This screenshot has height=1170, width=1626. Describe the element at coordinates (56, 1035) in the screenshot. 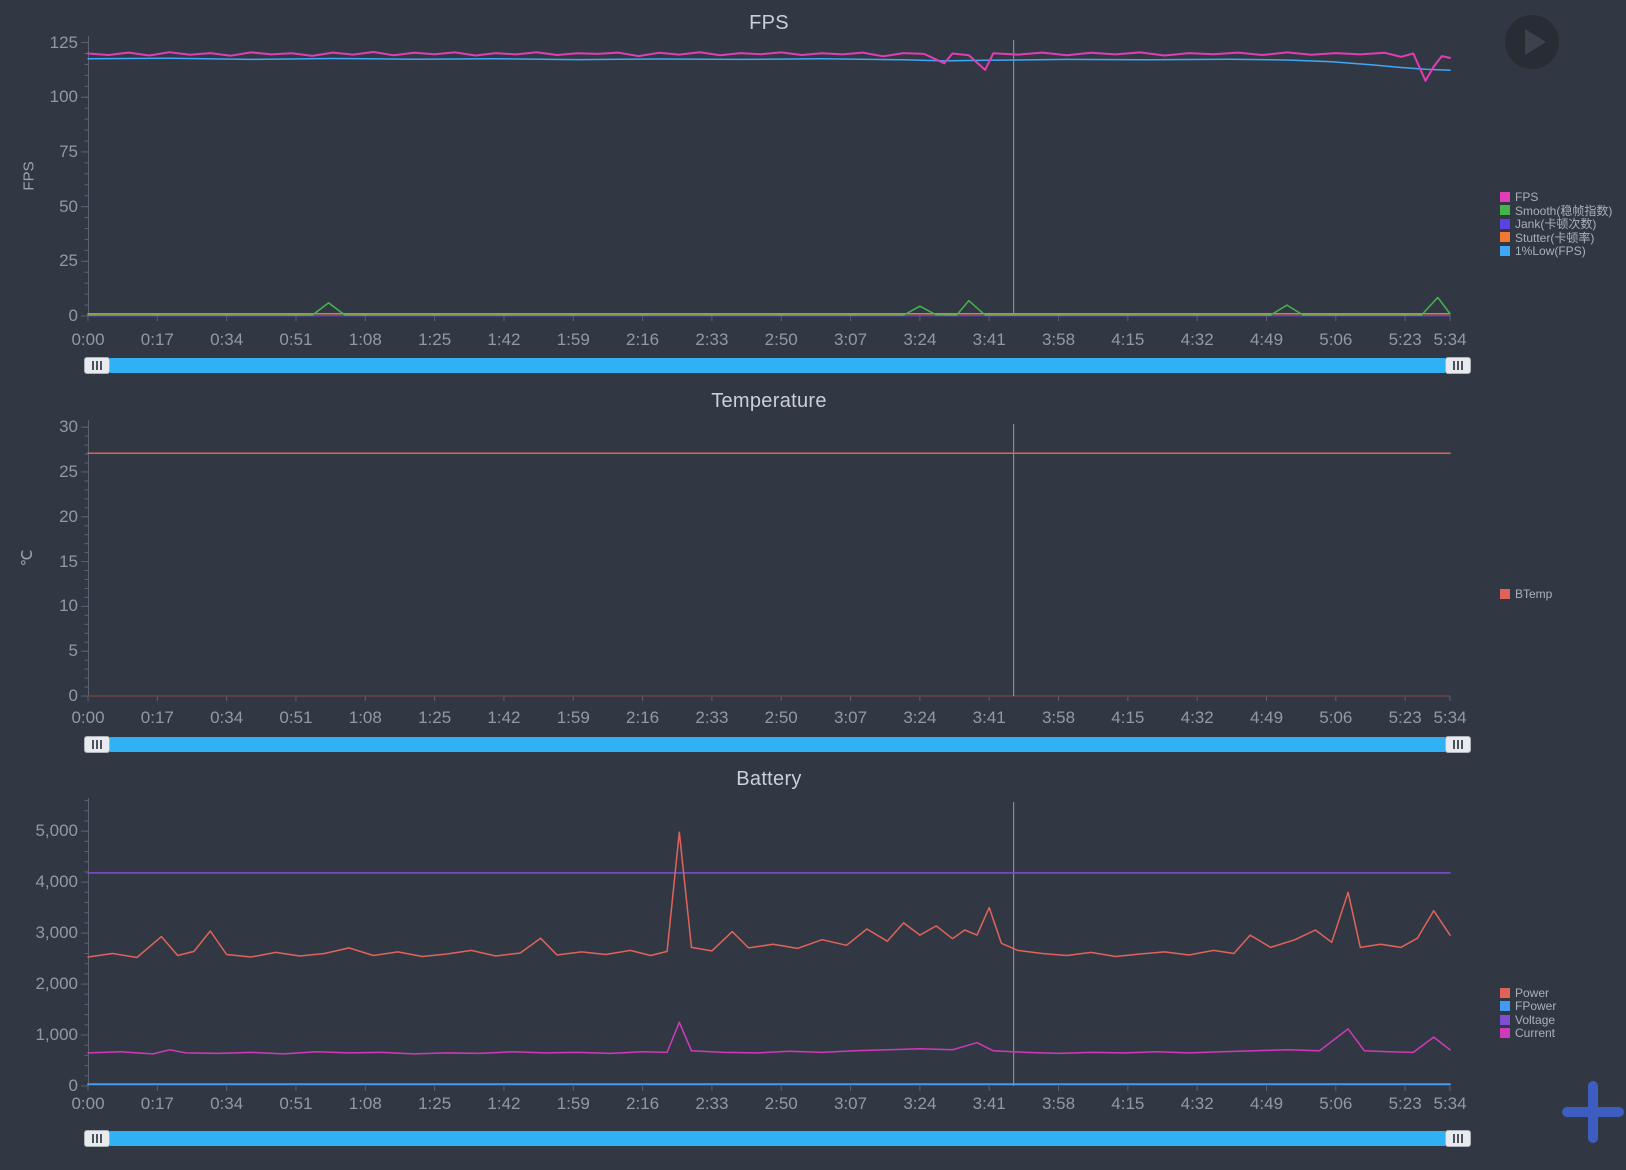

I see `y-tick-label: 1,000` at that location.